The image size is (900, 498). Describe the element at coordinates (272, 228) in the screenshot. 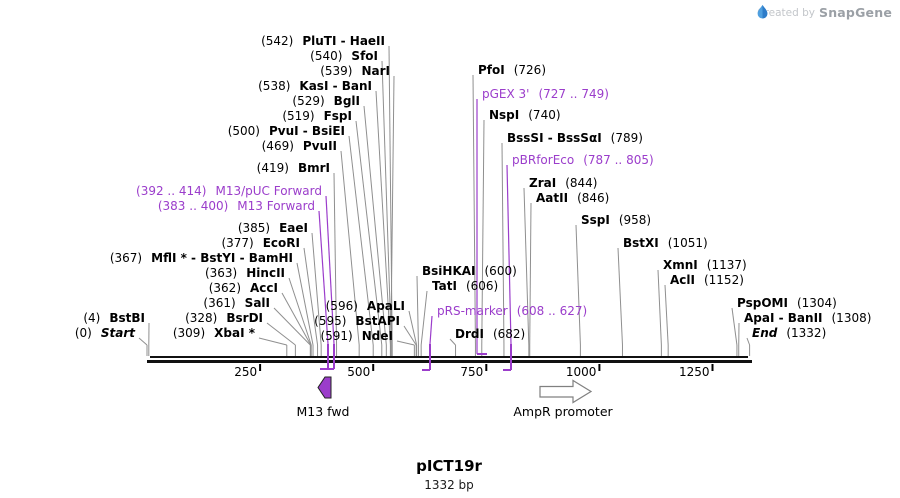

I see `site-label-eaei: (385) EaeI` at that location.